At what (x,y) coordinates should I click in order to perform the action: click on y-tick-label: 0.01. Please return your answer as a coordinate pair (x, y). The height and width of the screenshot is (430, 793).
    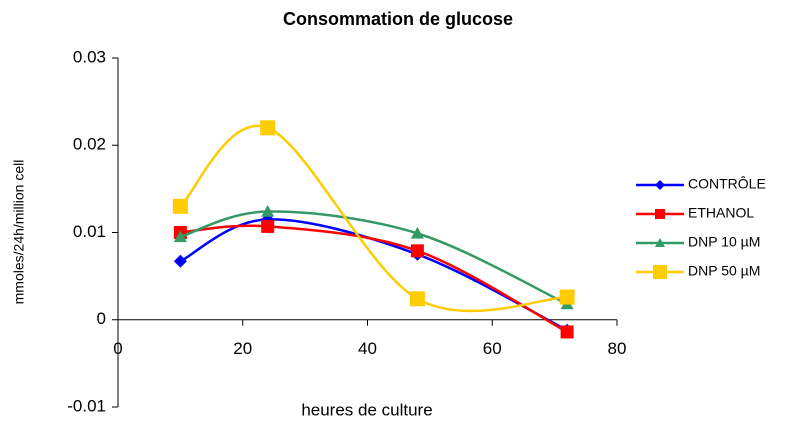
    Looking at the image, I should click on (89, 231).